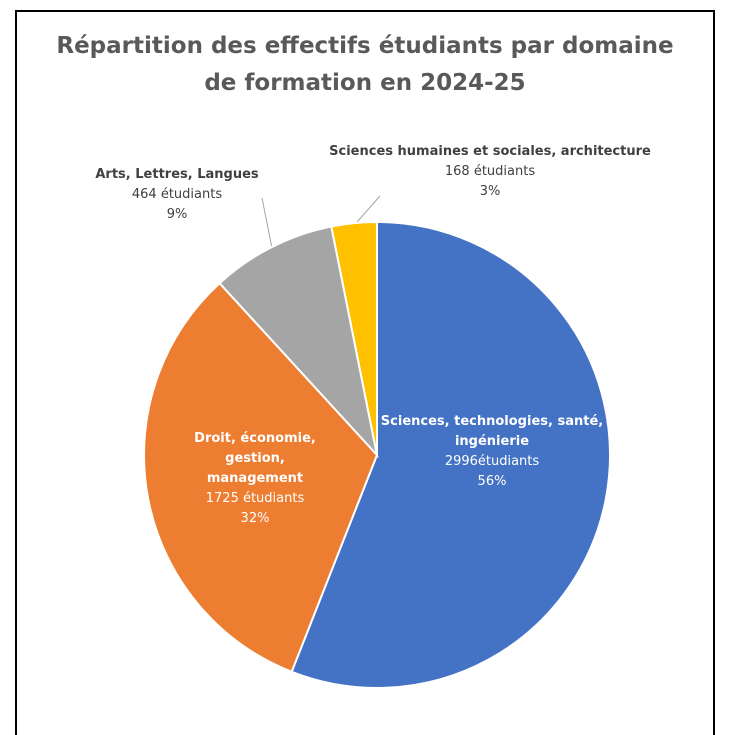  I want to click on value-label: 1725 étudiants, so click(255, 498).